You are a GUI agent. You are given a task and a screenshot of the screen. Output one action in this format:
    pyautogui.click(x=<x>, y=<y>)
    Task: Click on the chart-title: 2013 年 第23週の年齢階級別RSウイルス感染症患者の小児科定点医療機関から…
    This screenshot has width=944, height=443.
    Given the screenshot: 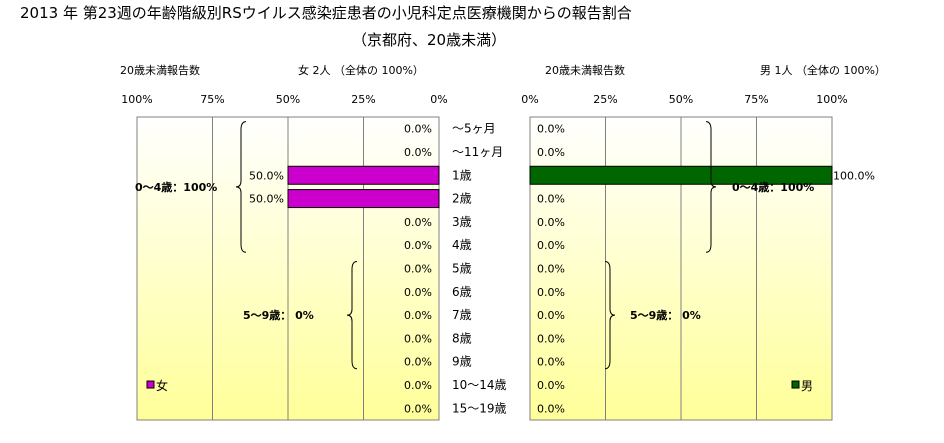 What is the action you would take?
    pyautogui.click(x=326, y=13)
    